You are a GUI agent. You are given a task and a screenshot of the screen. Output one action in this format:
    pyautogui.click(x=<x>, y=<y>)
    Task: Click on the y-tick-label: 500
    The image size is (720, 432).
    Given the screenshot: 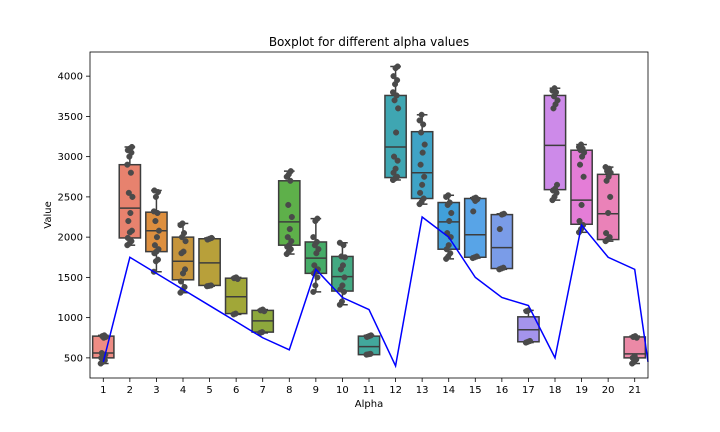 What is the action you would take?
    pyautogui.click(x=73, y=358)
    